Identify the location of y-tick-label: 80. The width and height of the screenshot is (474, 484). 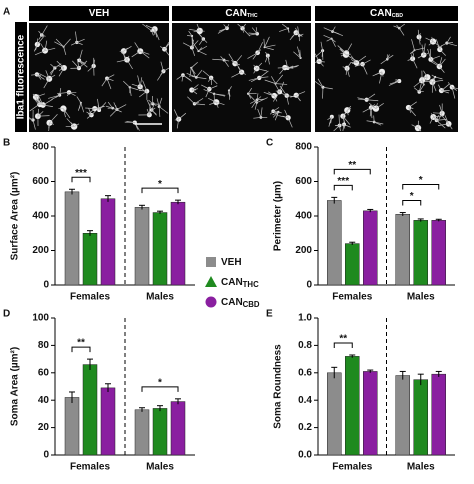
(44, 345).